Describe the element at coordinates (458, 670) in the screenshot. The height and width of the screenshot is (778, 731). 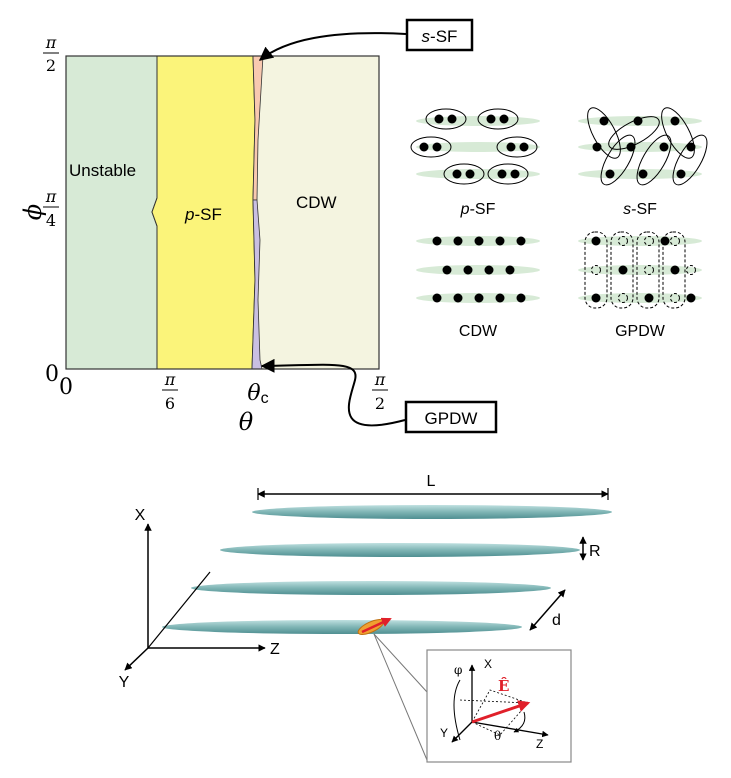
I see `inset-phi-label: φ` at that location.